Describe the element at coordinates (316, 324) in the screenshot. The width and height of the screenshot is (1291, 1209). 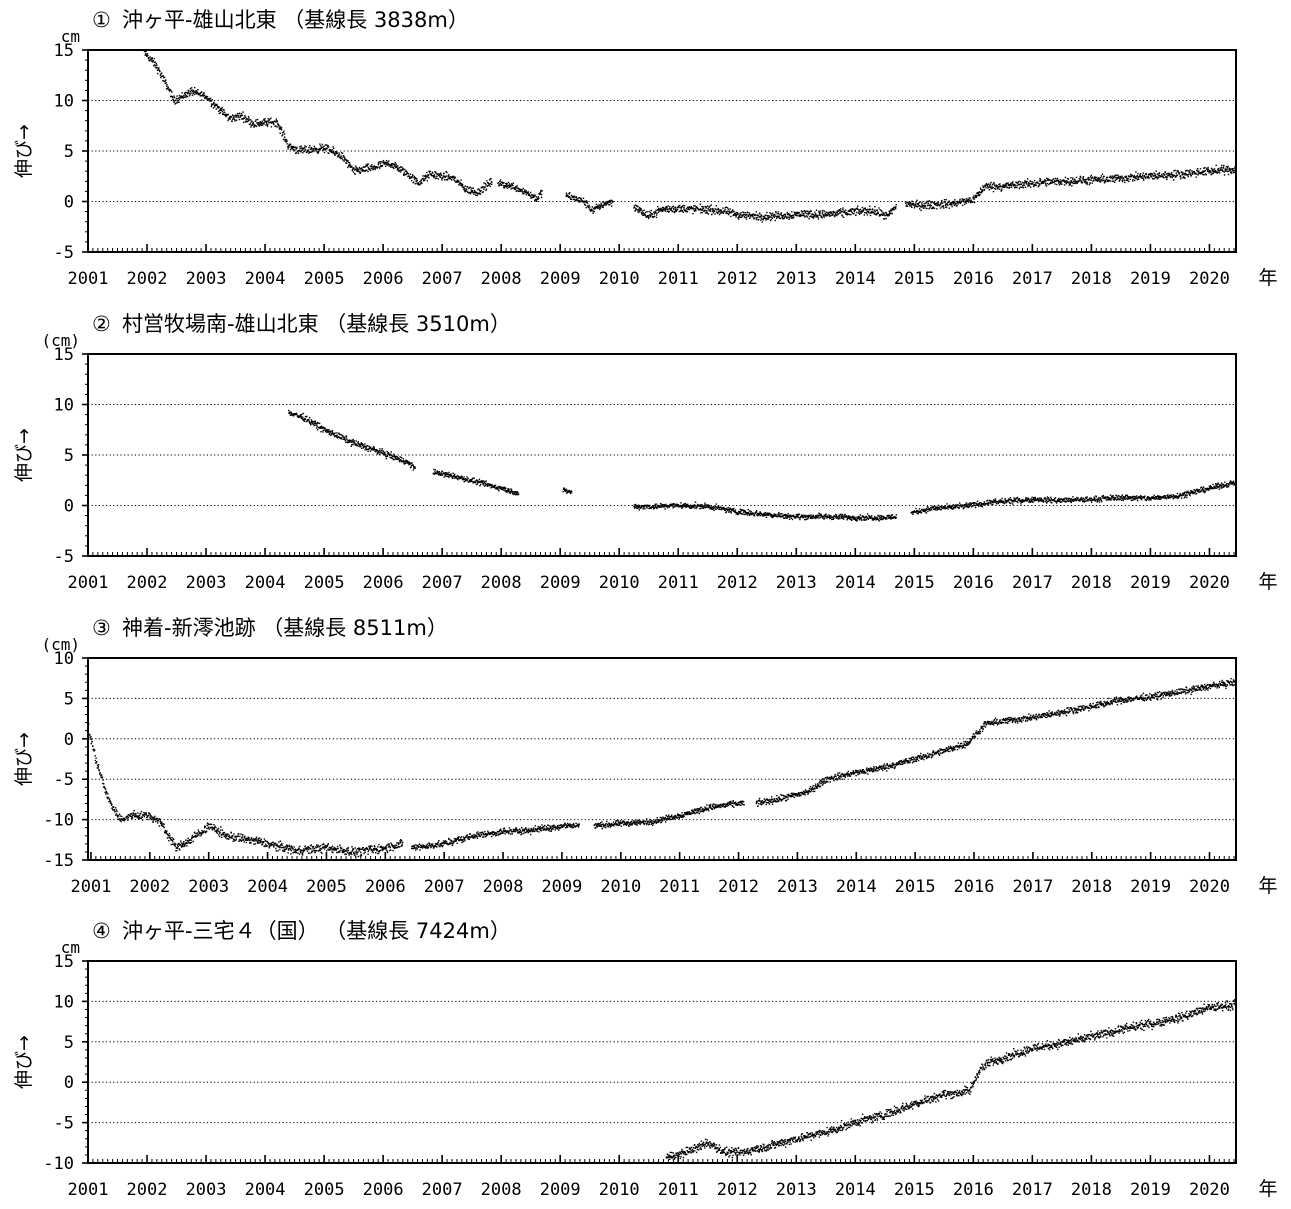
I see `panel-title: 村営牧場南-雄山北東 （基線長 3510m）` at that location.